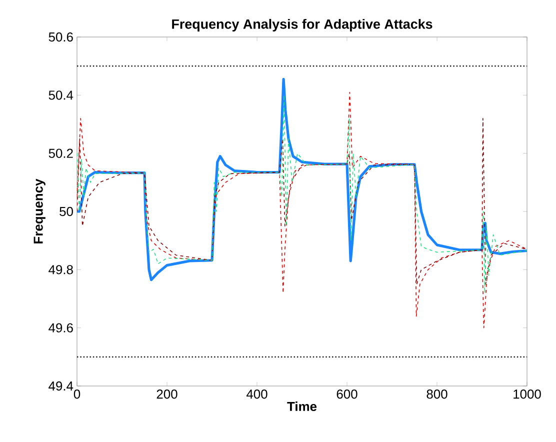  What do you see at coordinates (257, 394) in the screenshot?
I see `x-tick-label: 400` at bounding box center [257, 394].